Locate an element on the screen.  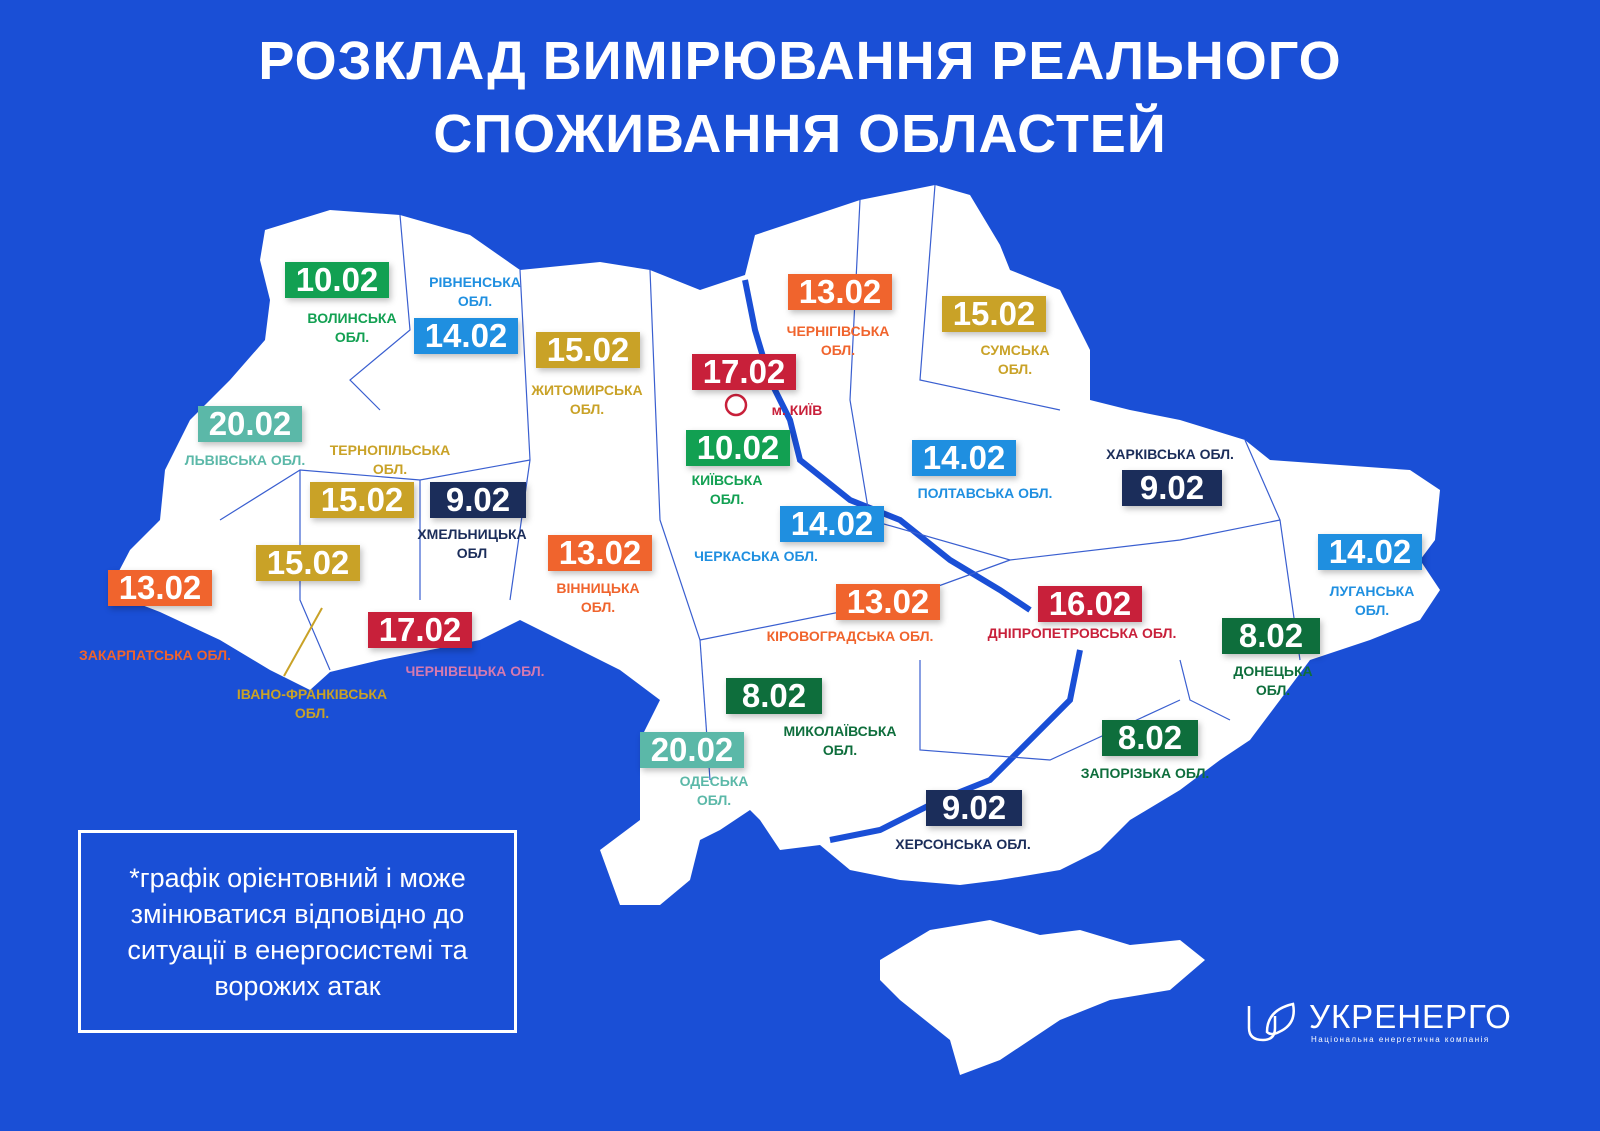
region-name: ЧЕРНІГІВСЬКА ОБЛ. is located at coordinates (838, 340).